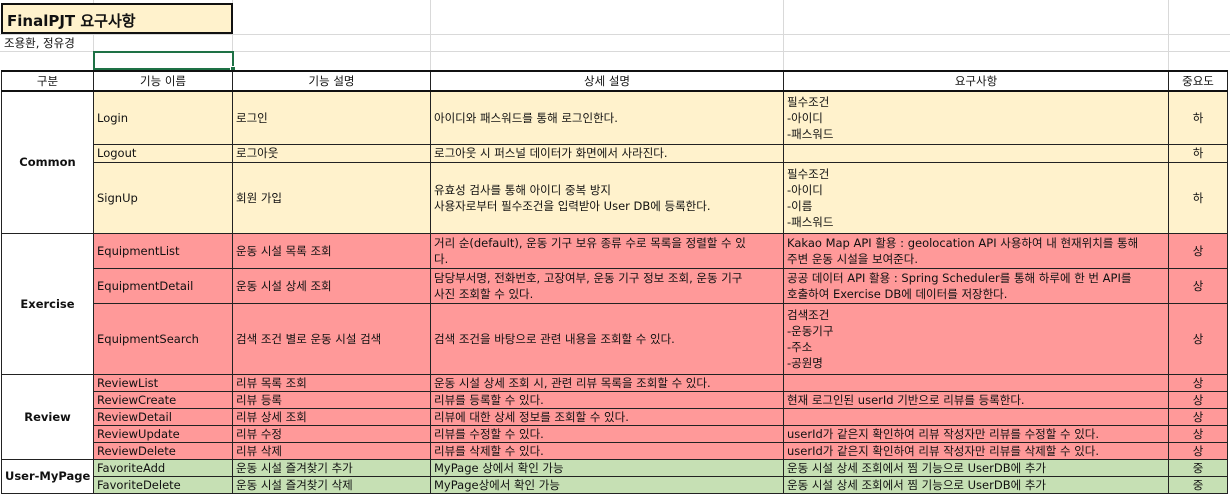  I want to click on function-name: ReviewList, so click(163, 382).